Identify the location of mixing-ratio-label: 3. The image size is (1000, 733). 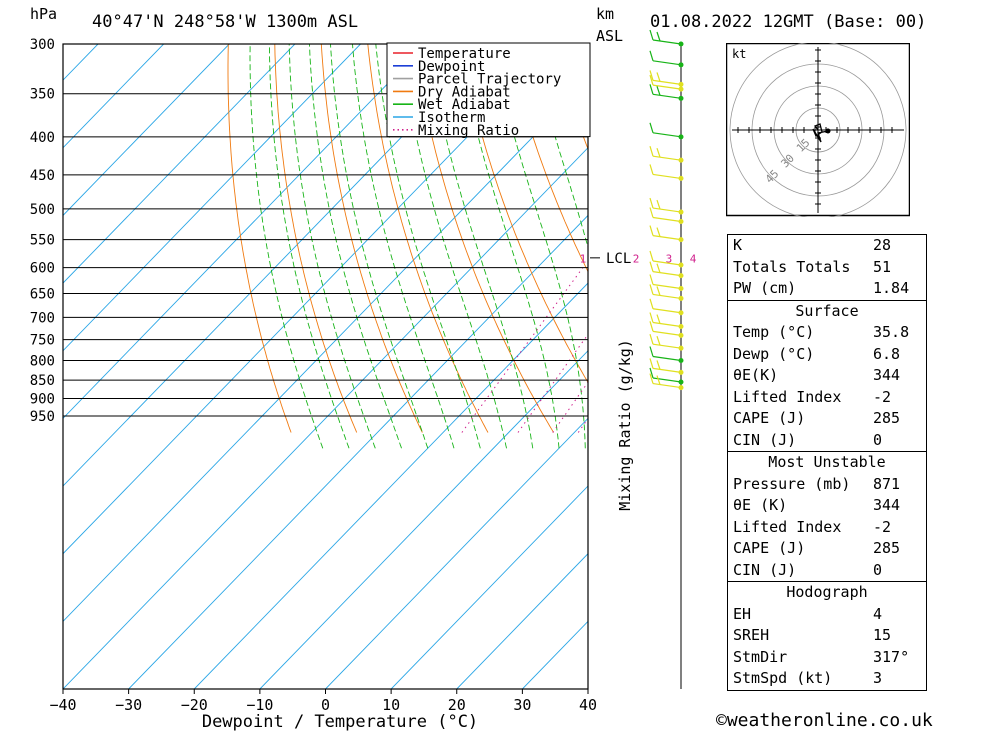
(669, 259).